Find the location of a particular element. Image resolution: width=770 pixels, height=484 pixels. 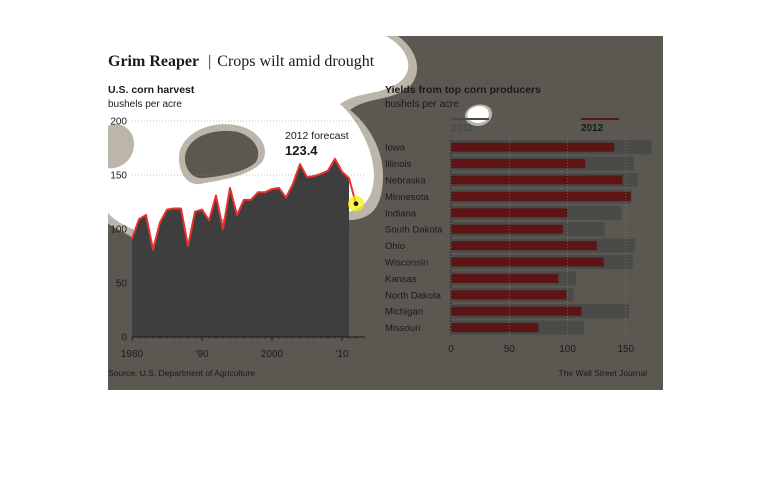

chart-title: Grim Reaper | Crops wilt amid drought is located at coordinates (241, 61).